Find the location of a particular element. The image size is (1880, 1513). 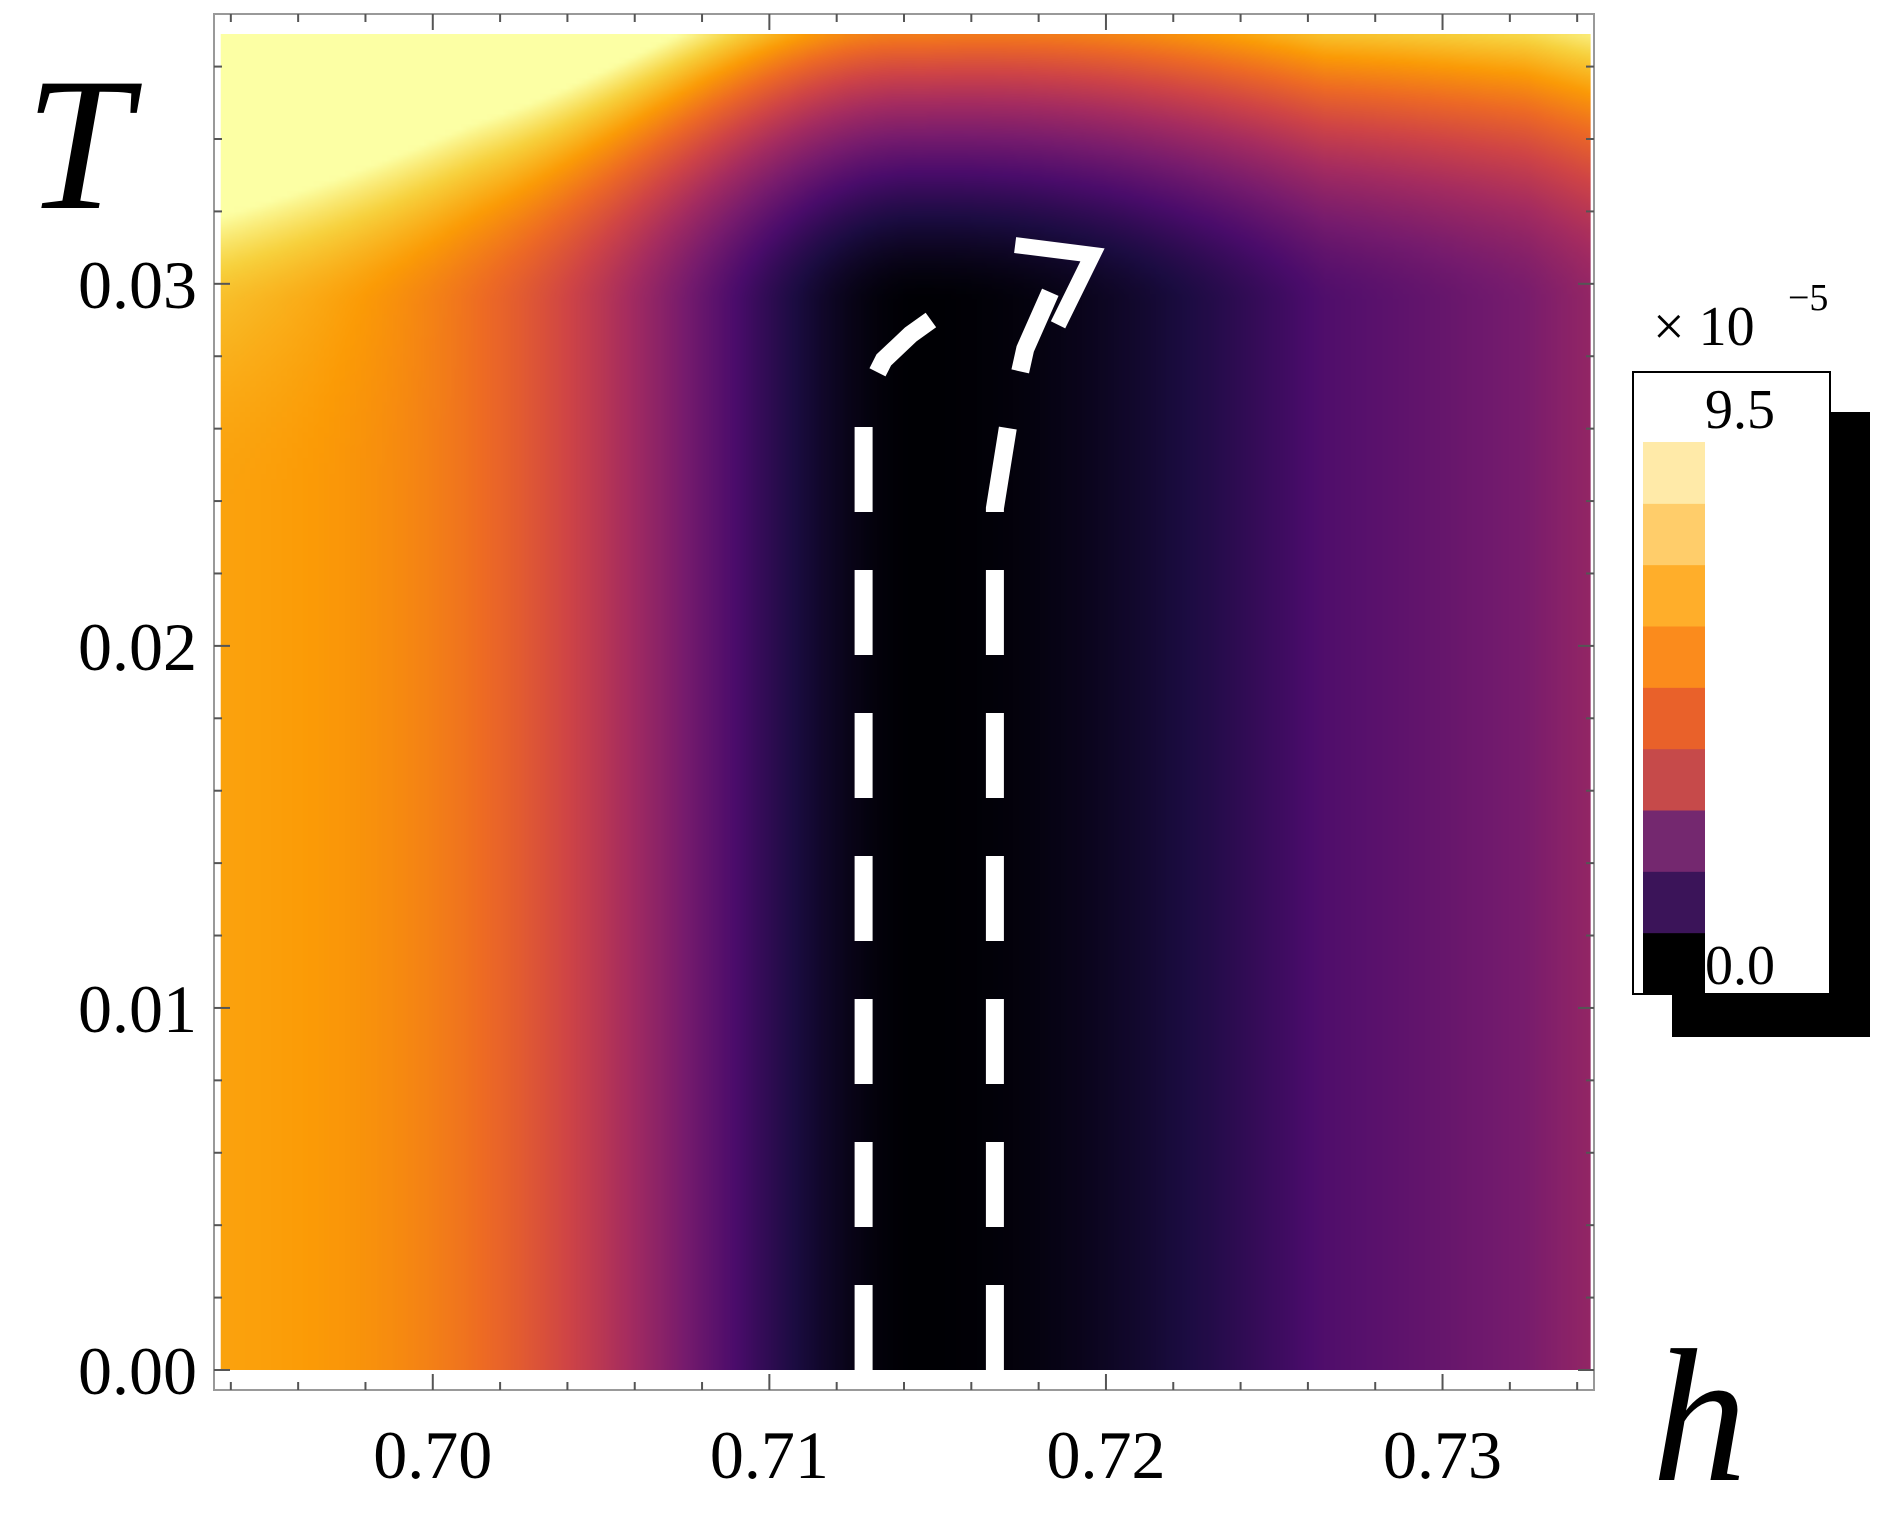

x-tick-label: 0.70 is located at coordinates (432, 1455).